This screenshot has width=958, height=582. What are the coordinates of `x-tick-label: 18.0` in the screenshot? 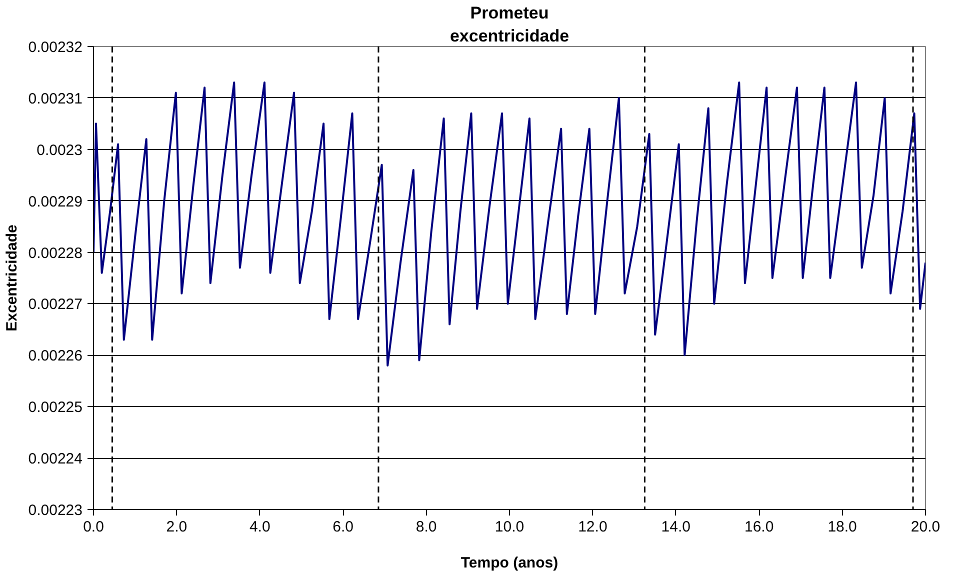 It's located at (842, 527).